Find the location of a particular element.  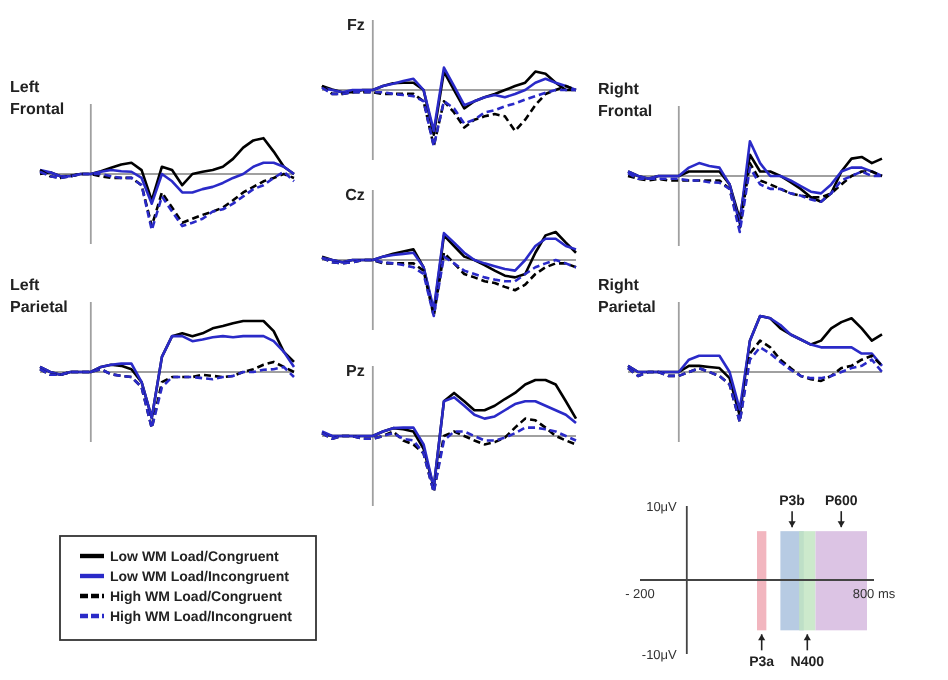

chart-title: Cz is located at coordinates (355, 195).